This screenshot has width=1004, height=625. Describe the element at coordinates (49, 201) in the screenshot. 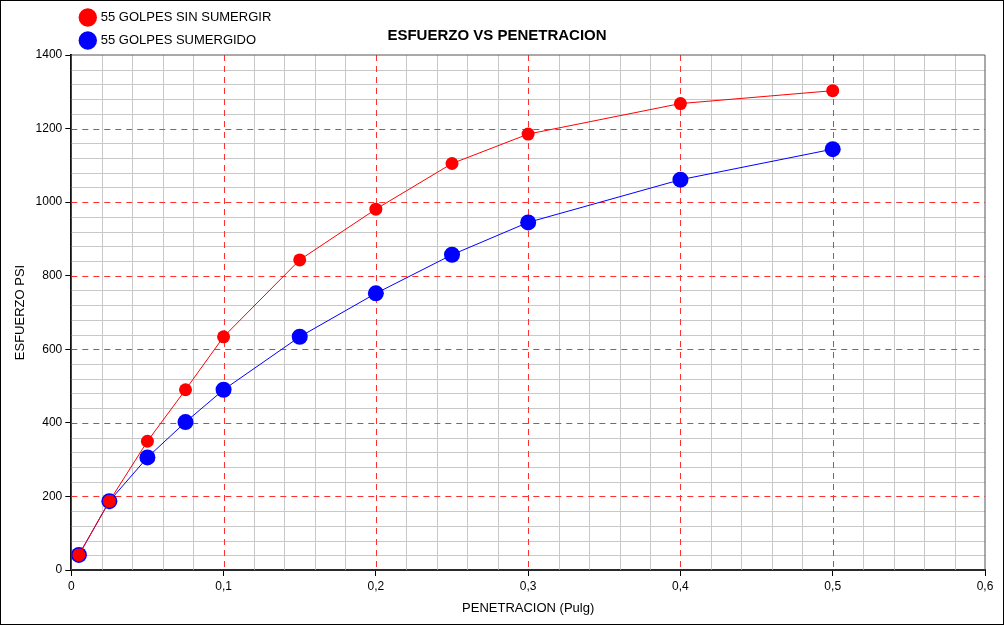

I see `y-tick-label: 1000` at that location.